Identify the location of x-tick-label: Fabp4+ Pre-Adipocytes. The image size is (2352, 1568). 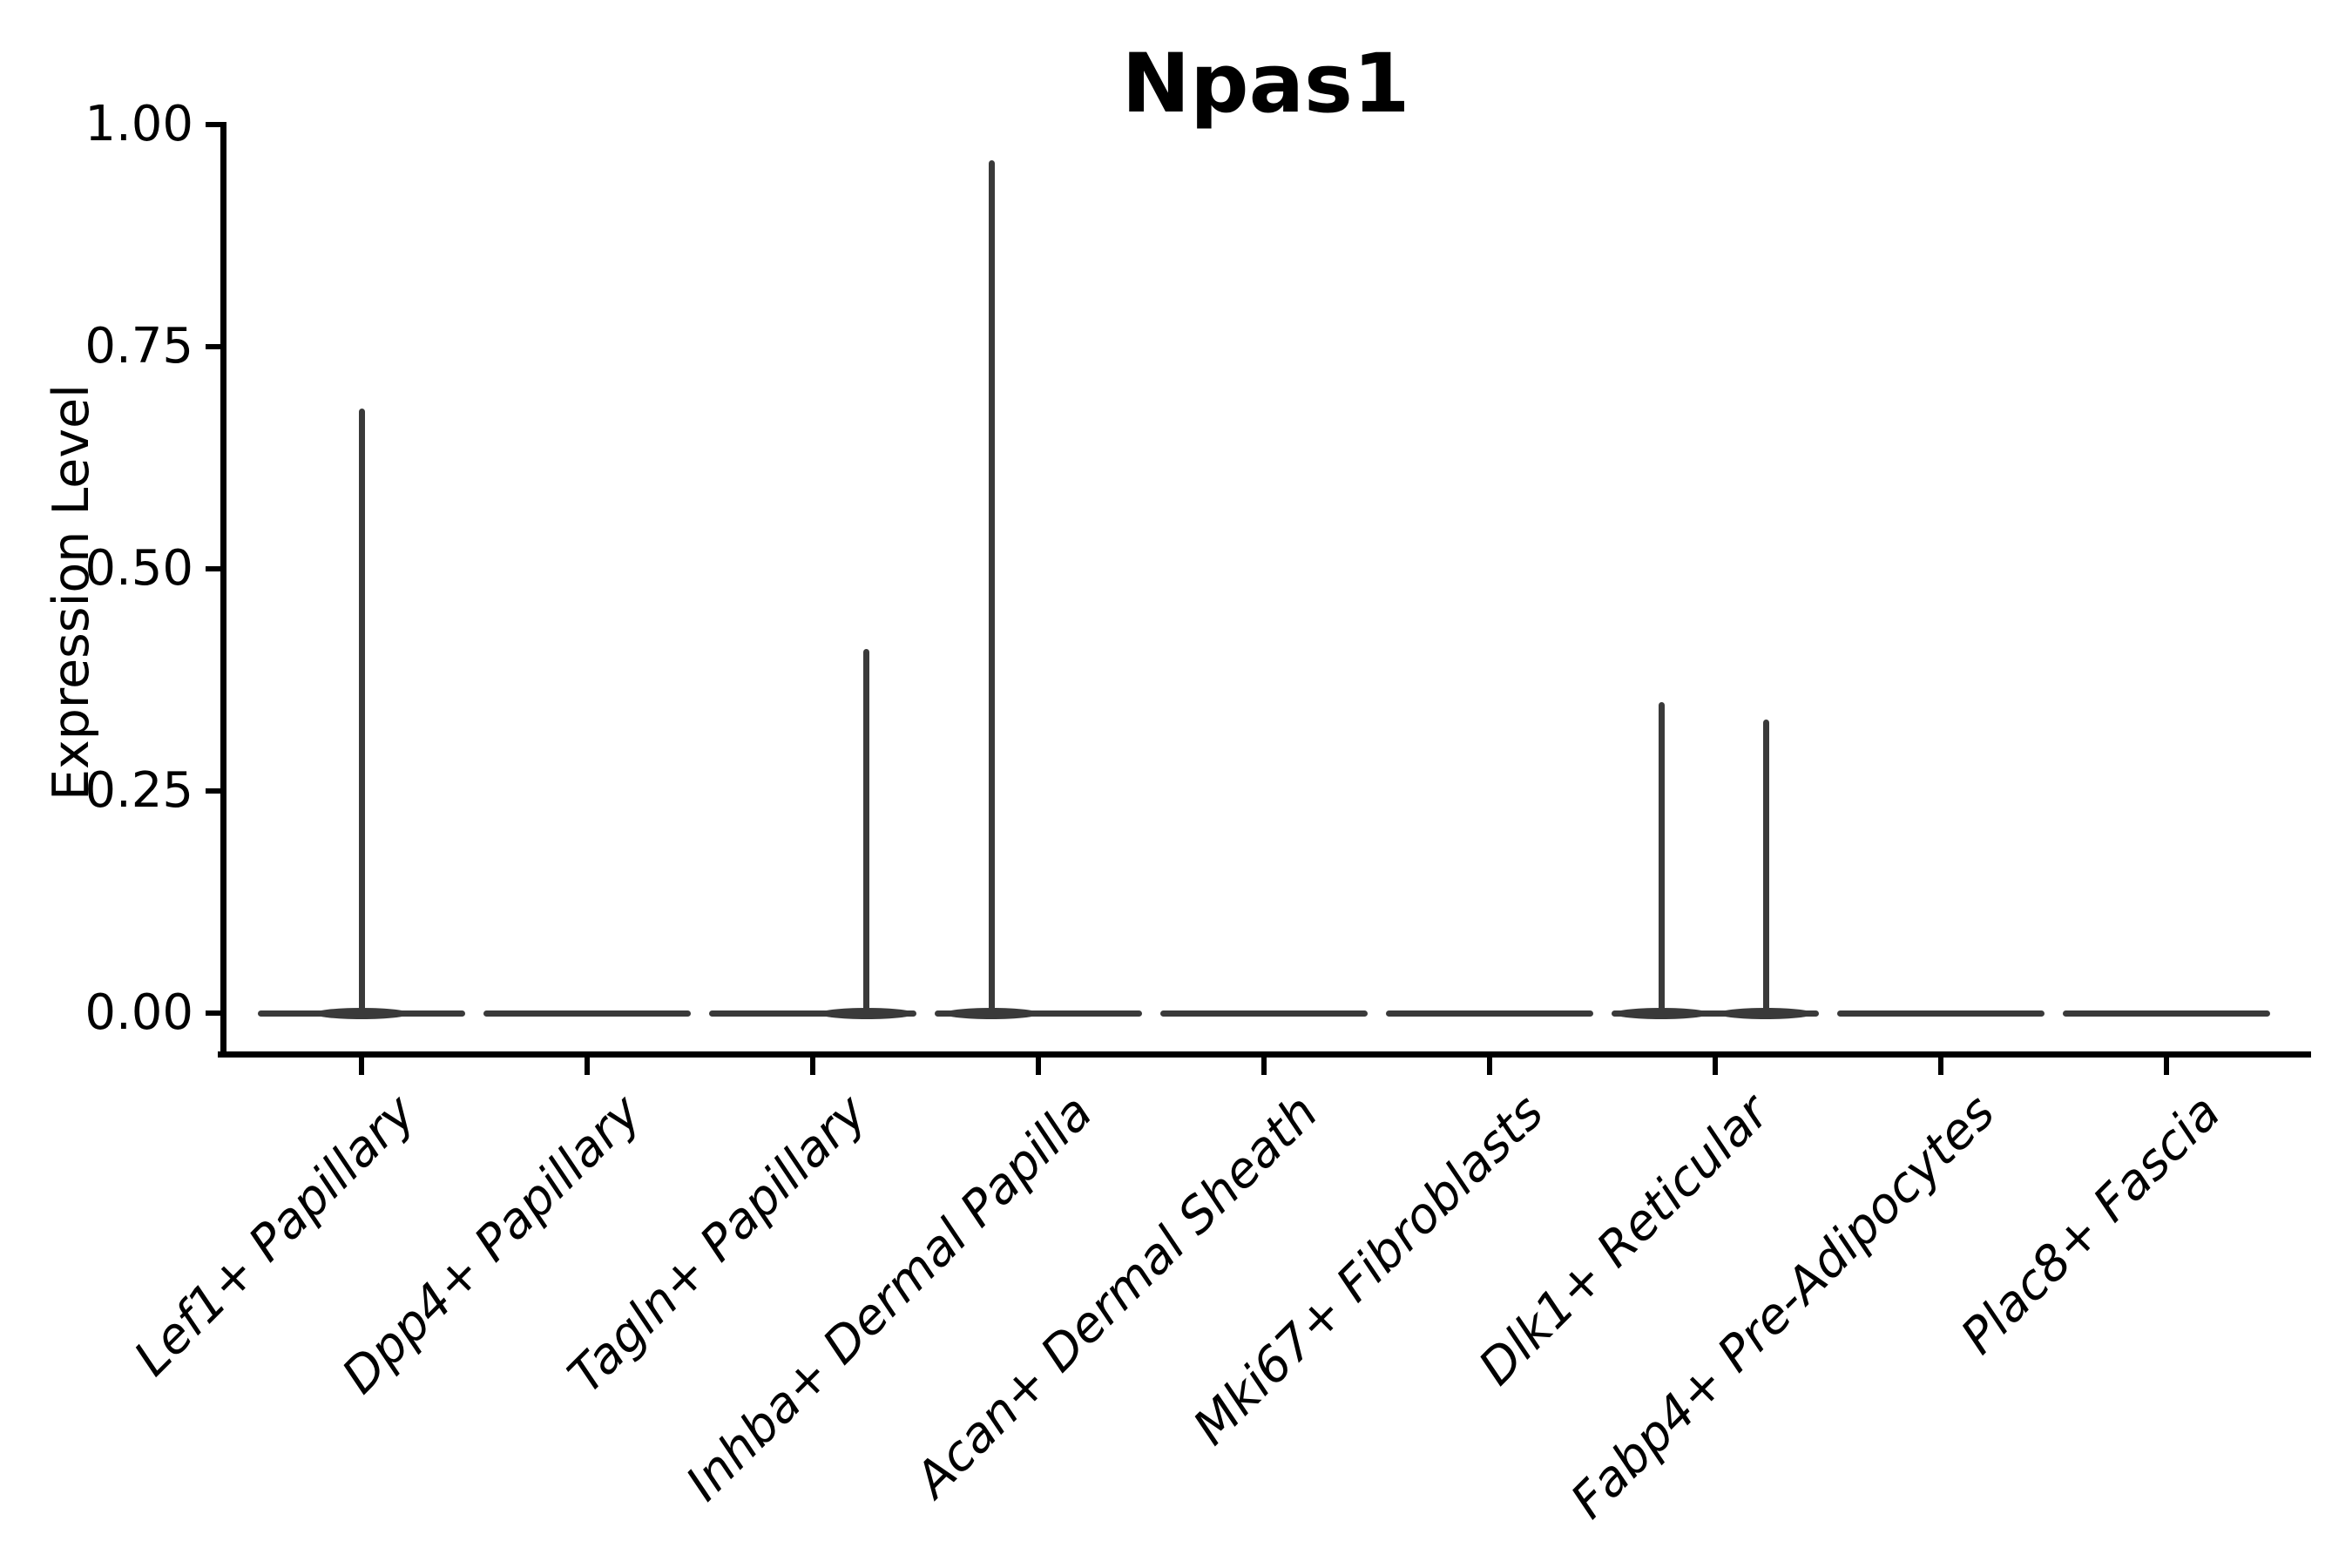
(1783, 1307).